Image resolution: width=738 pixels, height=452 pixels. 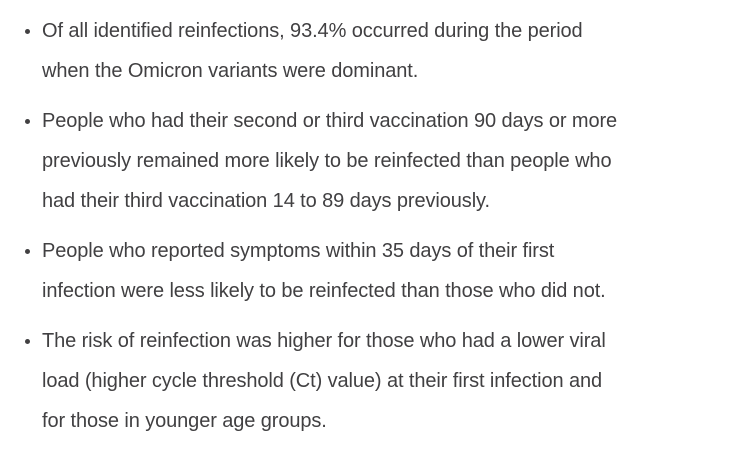 What do you see at coordinates (230, 71) in the screenshot?
I see `list-item-text-line: when the Omicron variants were dominant.` at bounding box center [230, 71].